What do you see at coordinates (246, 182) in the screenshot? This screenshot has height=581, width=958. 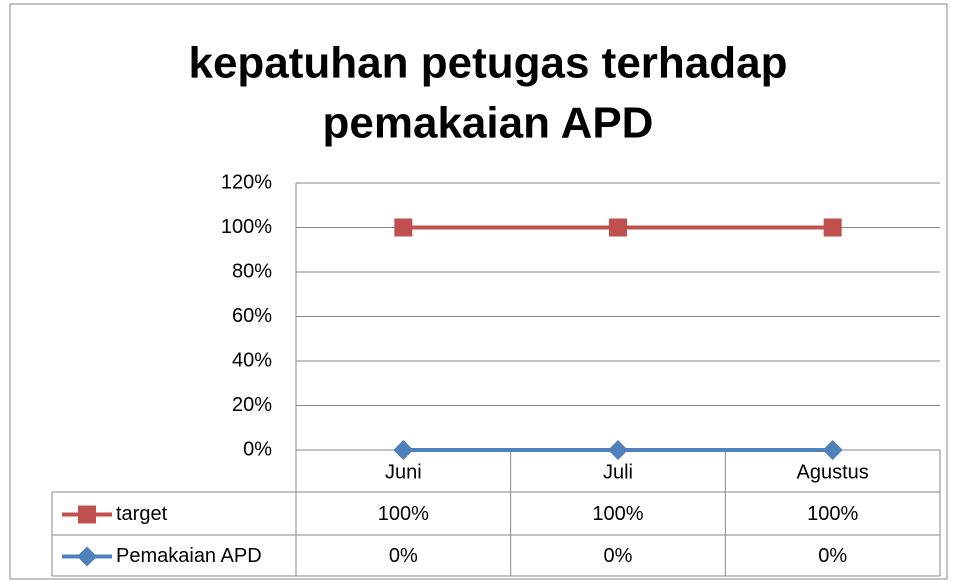 I see `y-tick-label: 120%` at bounding box center [246, 182].